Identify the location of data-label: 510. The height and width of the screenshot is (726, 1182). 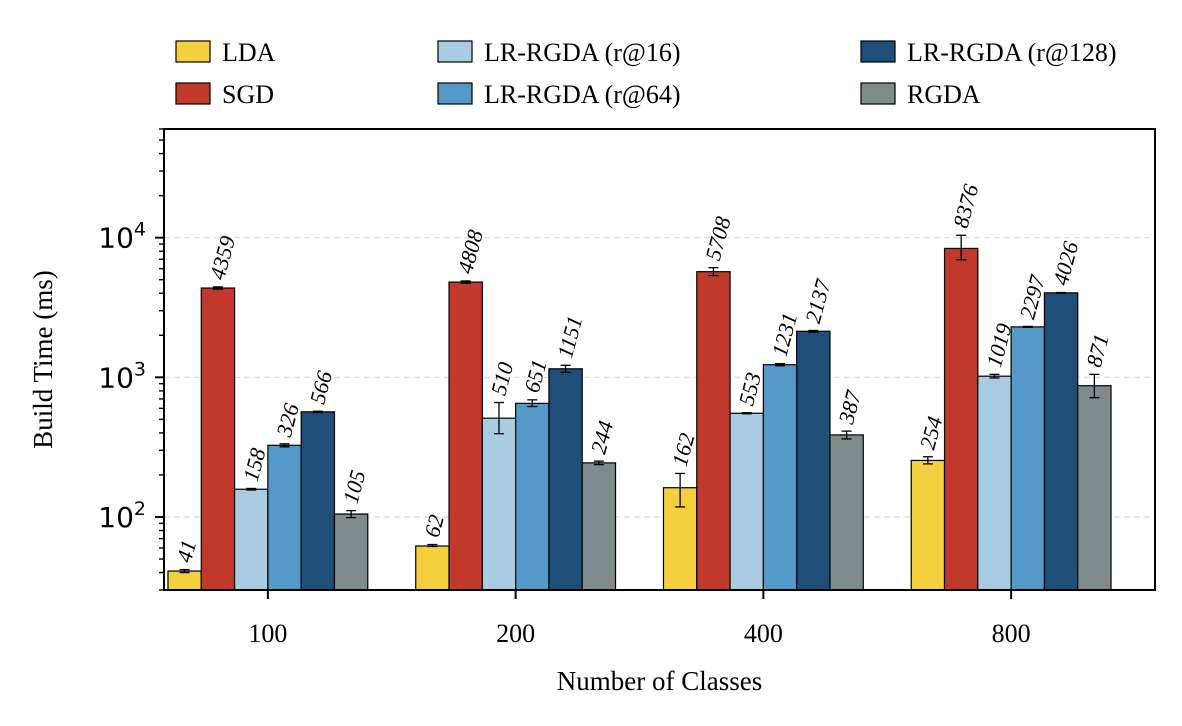
(502, 378).